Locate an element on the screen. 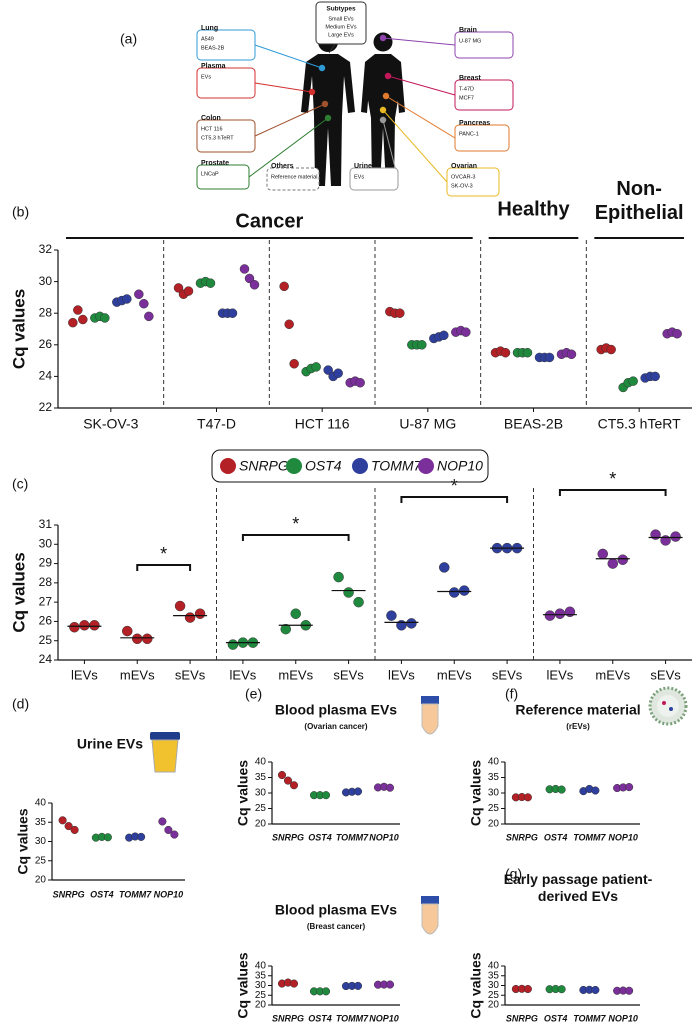 The image size is (700, 1029). panel-label: (c) is located at coordinates (20, 484).